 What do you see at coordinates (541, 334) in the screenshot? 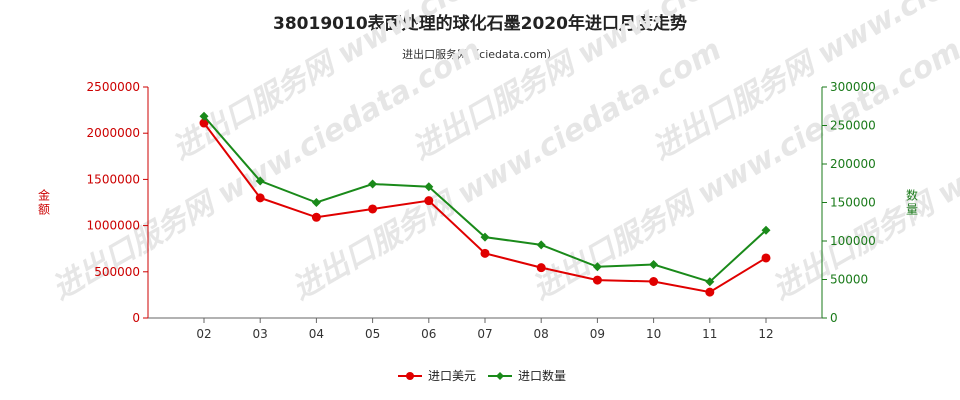
I see `x-tick-label-6: 08` at bounding box center [541, 334].